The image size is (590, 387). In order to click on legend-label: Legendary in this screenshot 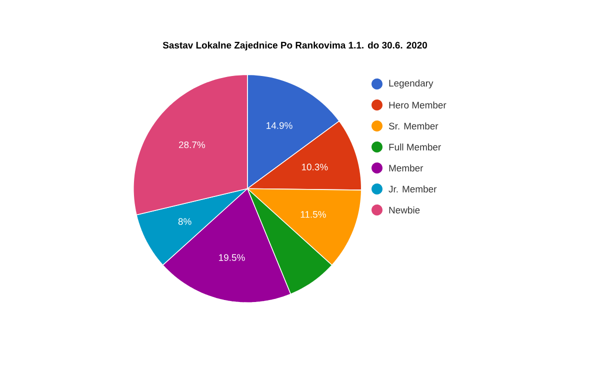, I will do `click(411, 84)`.